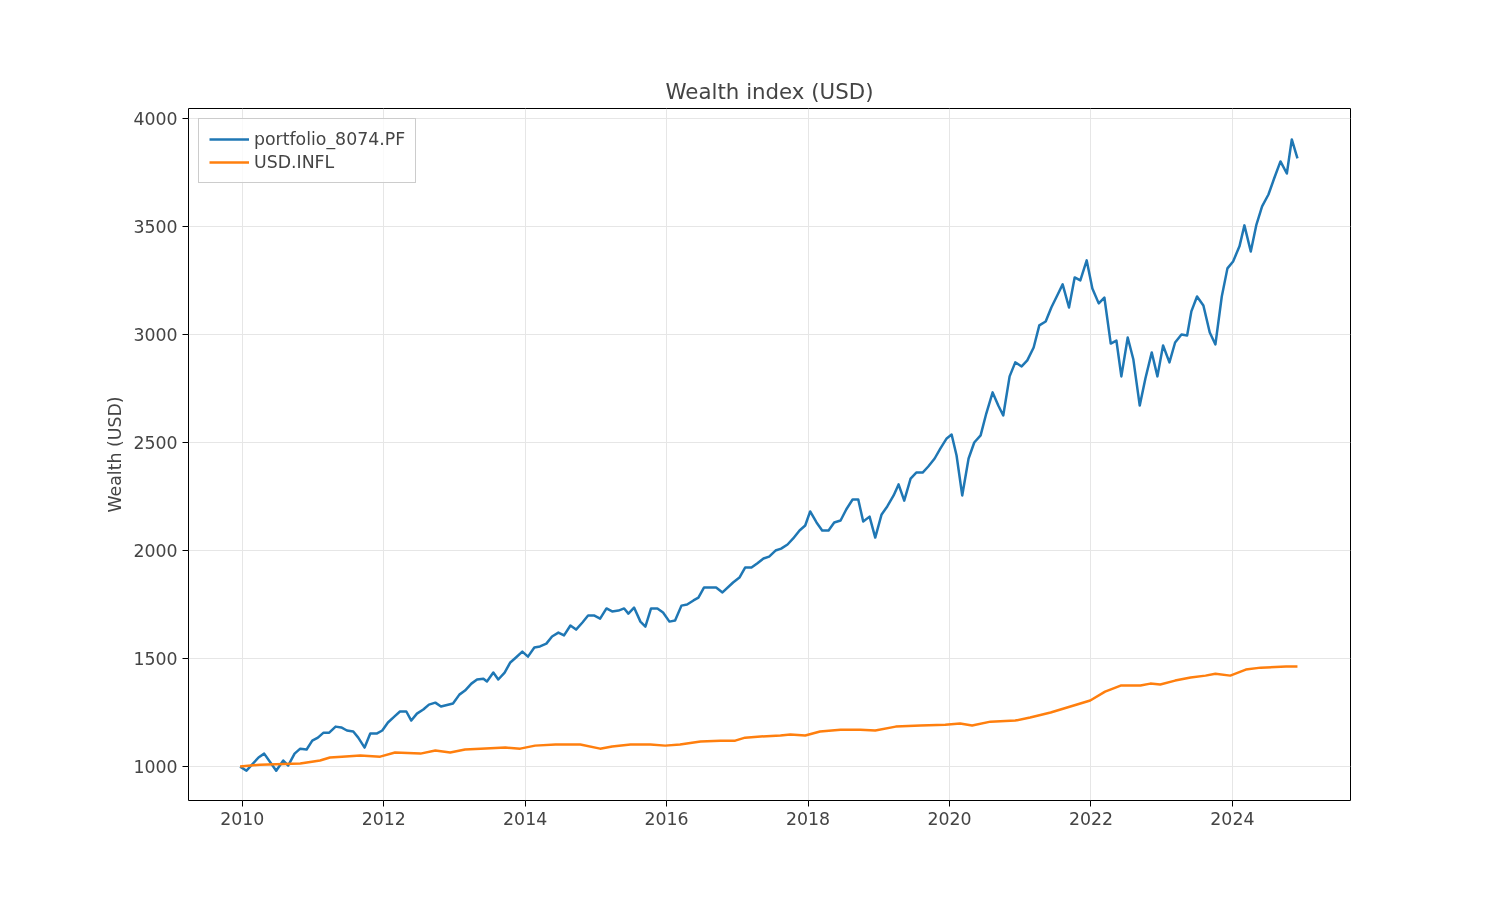  I want to click on y-tick-label: 3000, so click(155, 334).